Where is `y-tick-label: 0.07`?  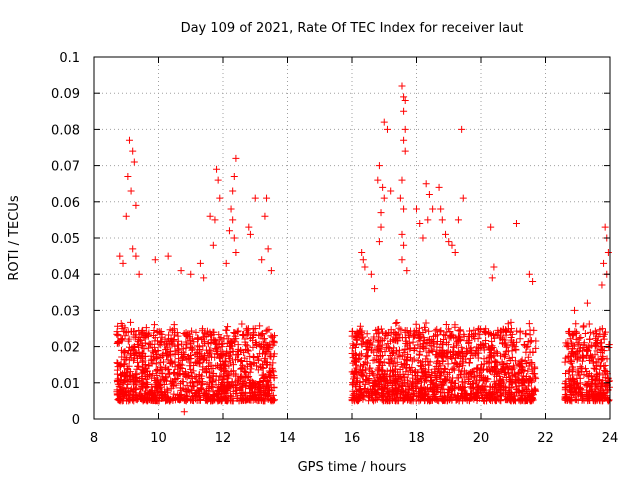
y-tick-label: 0.07 is located at coordinates (65, 167).